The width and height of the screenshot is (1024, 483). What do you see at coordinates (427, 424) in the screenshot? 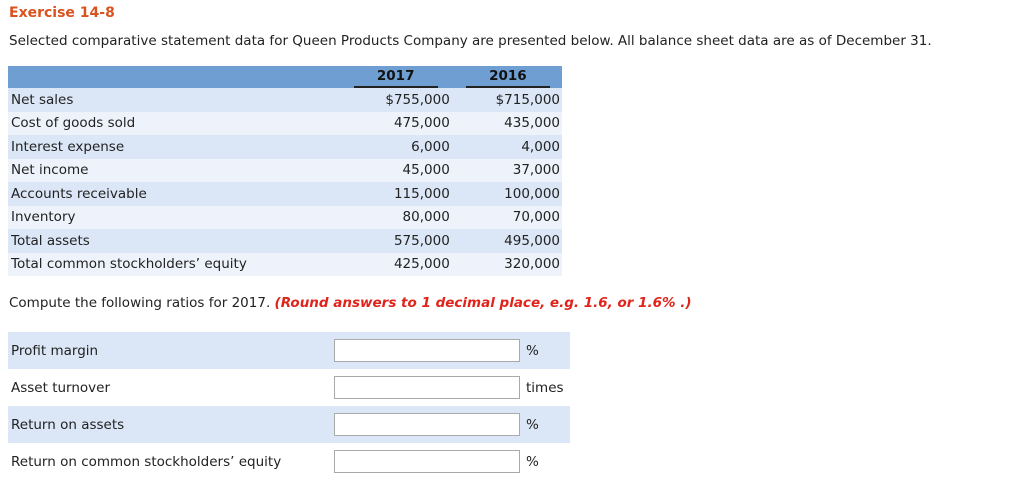
I see `return-on-assets-input` at bounding box center [427, 424].